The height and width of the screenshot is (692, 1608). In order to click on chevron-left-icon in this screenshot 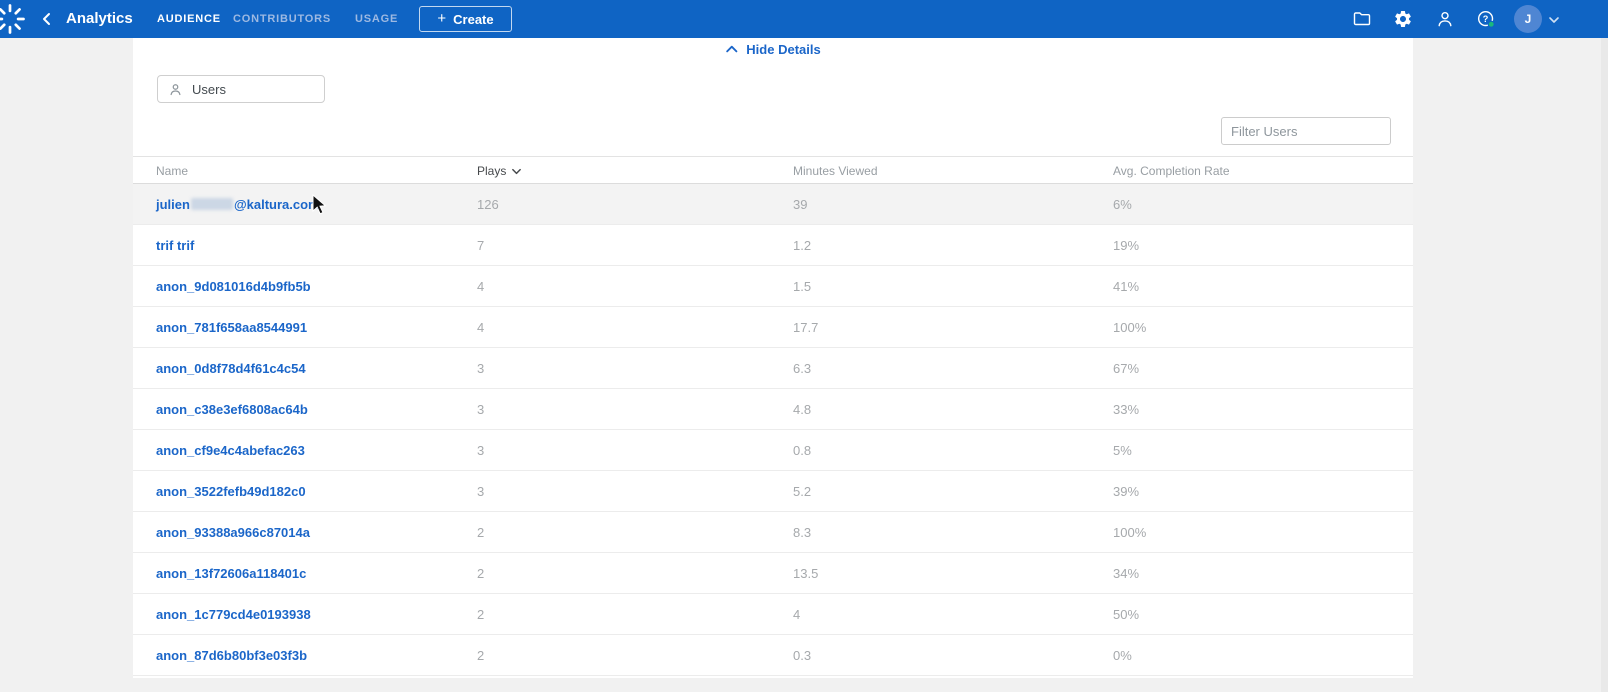, I will do `click(46, 19)`.